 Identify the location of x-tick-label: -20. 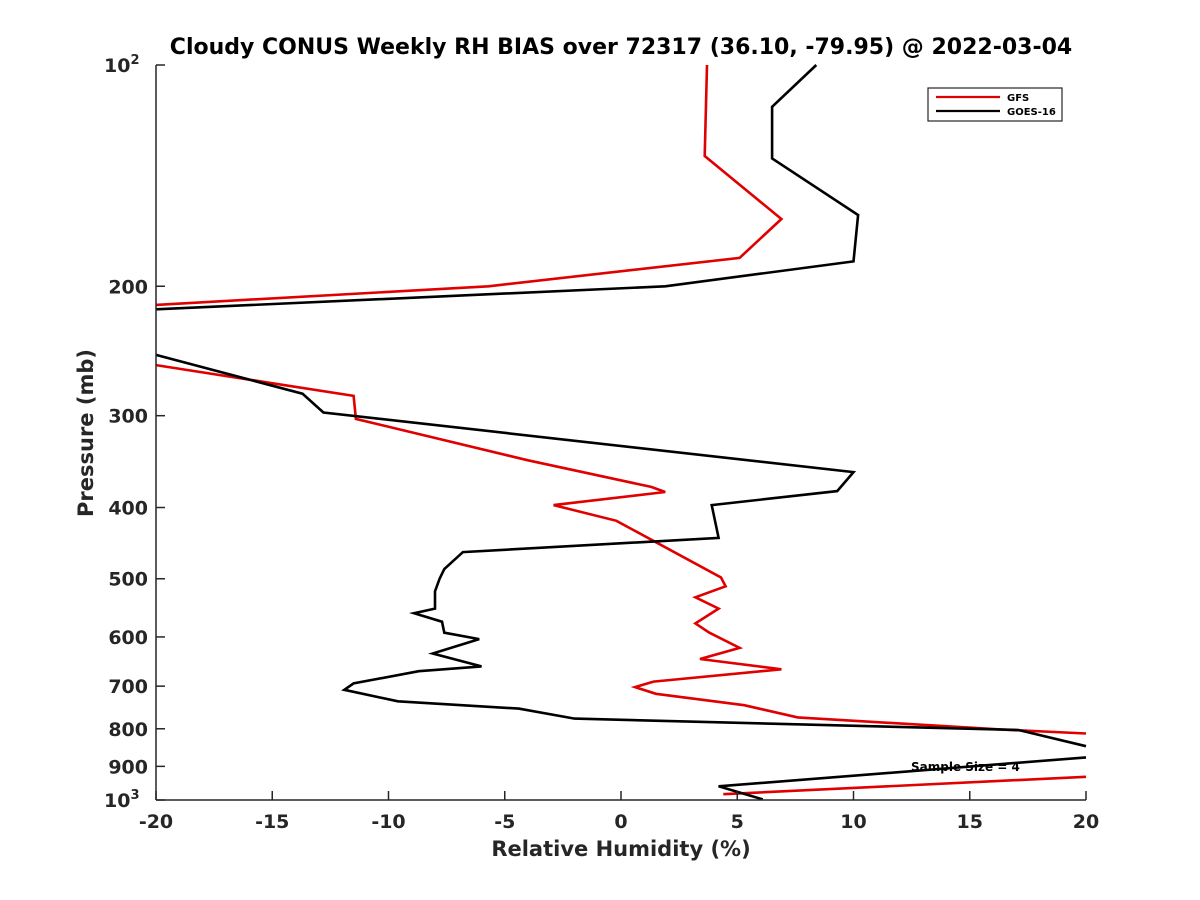
(156, 822).